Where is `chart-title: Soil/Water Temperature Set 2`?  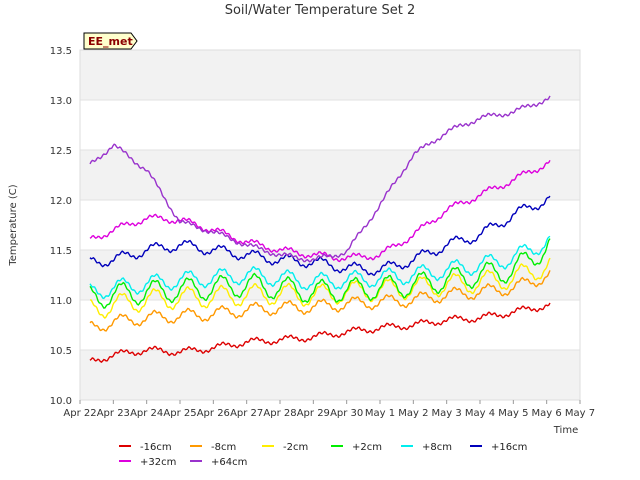 chart-title: Soil/Water Temperature Set 2 is located at coordinates (320, 10).